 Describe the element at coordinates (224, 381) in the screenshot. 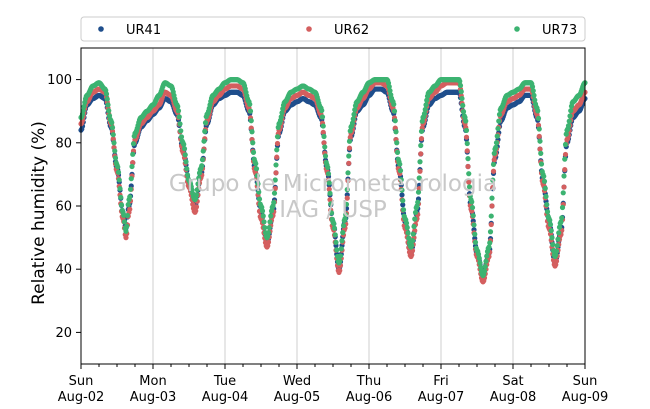

I see `x-tick-label-day: Tue` at that location.